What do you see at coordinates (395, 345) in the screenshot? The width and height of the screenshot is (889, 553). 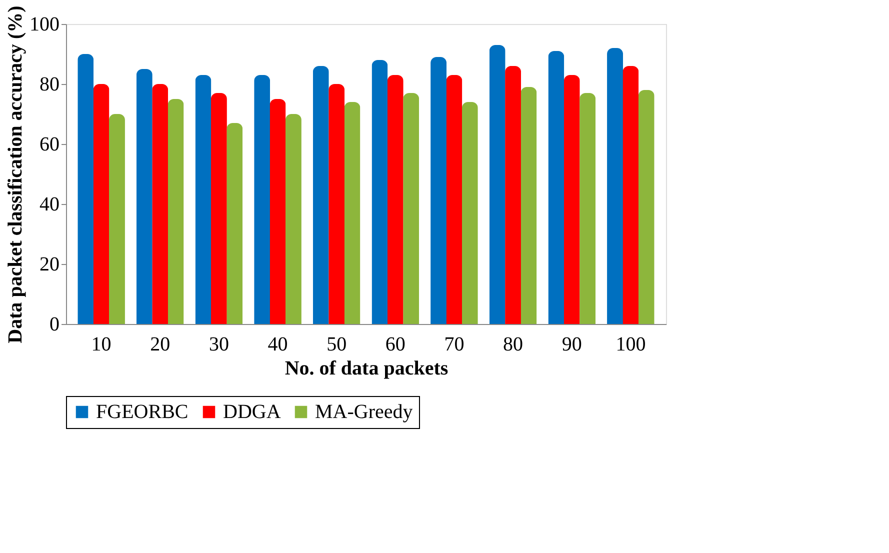 I see `x-tick-label: 60` at bounding box center [395, 345].